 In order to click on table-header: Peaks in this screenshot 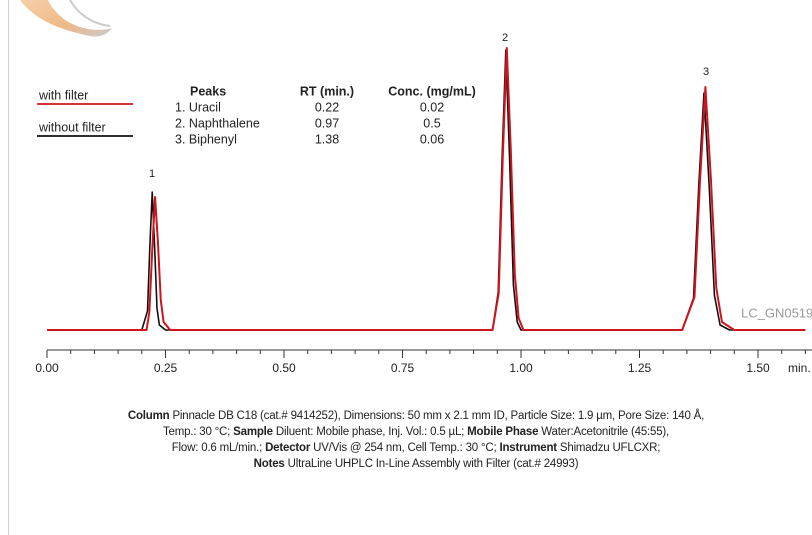, I will do `click(208, 91)`.